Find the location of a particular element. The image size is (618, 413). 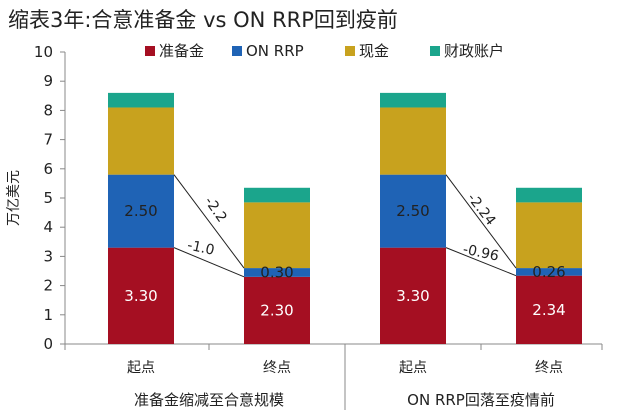

y-tick-label: 8 is located at coordinates (48, 110).